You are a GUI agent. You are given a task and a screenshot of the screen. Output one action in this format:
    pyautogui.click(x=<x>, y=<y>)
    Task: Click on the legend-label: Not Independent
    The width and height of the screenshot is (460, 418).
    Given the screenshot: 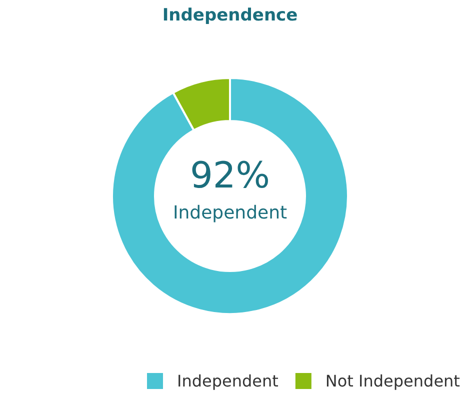 What is the action you would take?
    pyautogui.click(x=392, y=381)
    